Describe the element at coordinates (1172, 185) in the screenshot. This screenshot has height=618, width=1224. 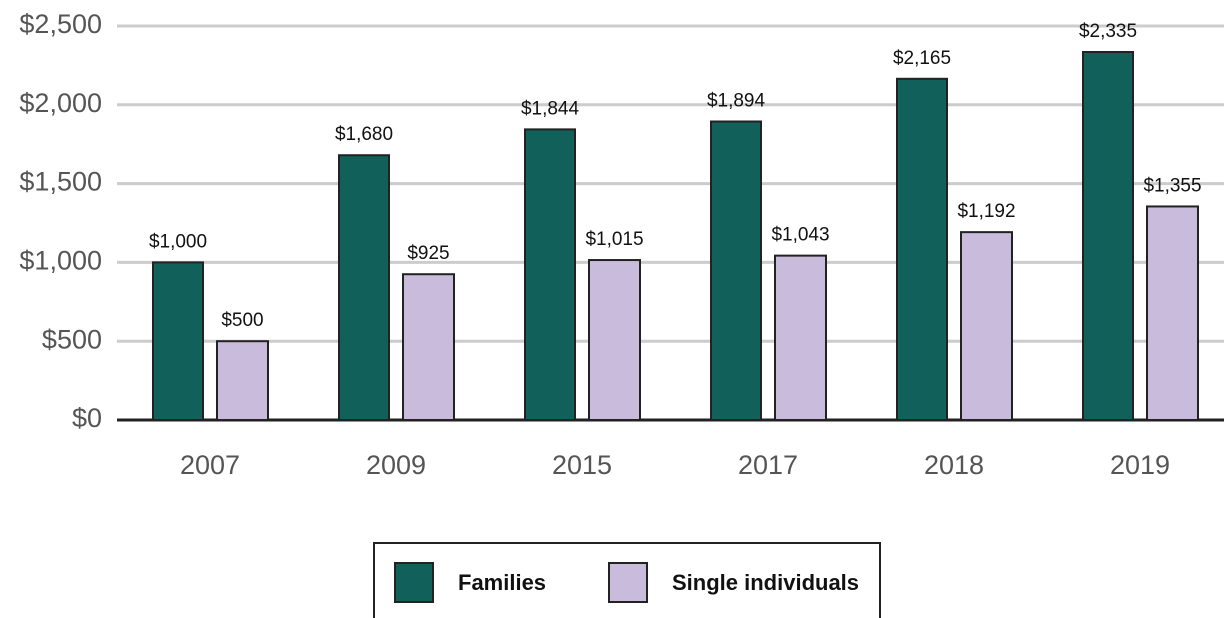
I see `value-label: $1,355` at that location.